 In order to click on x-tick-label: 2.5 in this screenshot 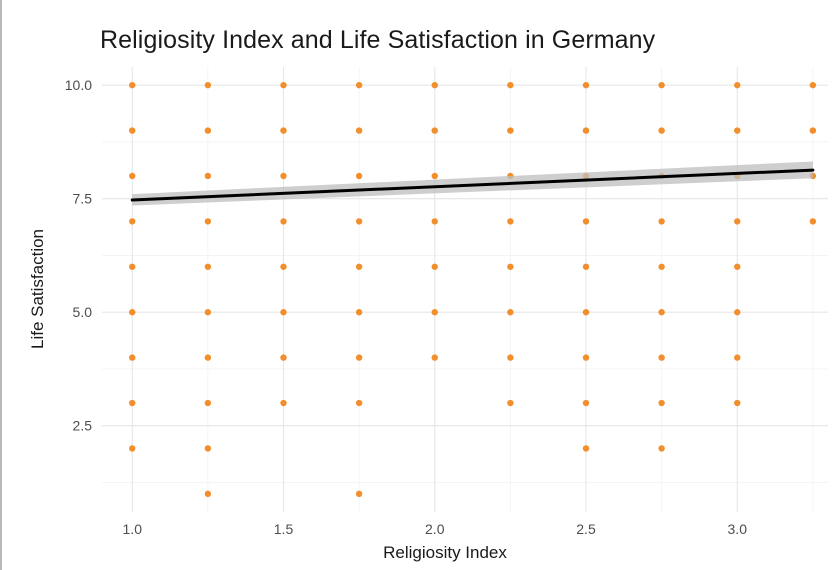, I will do `click(586, 529)`.